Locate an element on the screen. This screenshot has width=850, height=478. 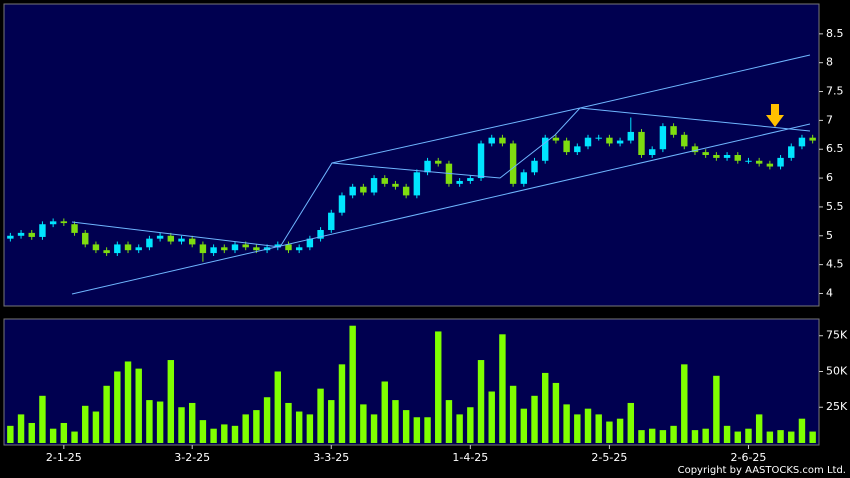
x-tick-label: 3-2-25 is located at coordinates (192, 457).